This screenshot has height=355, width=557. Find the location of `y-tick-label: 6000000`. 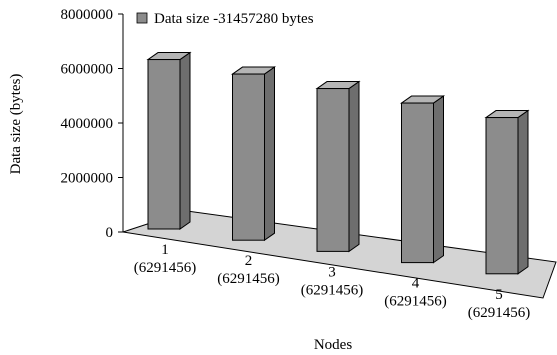

y-tick-label: 6000000 is located at coordinates (87, 70).